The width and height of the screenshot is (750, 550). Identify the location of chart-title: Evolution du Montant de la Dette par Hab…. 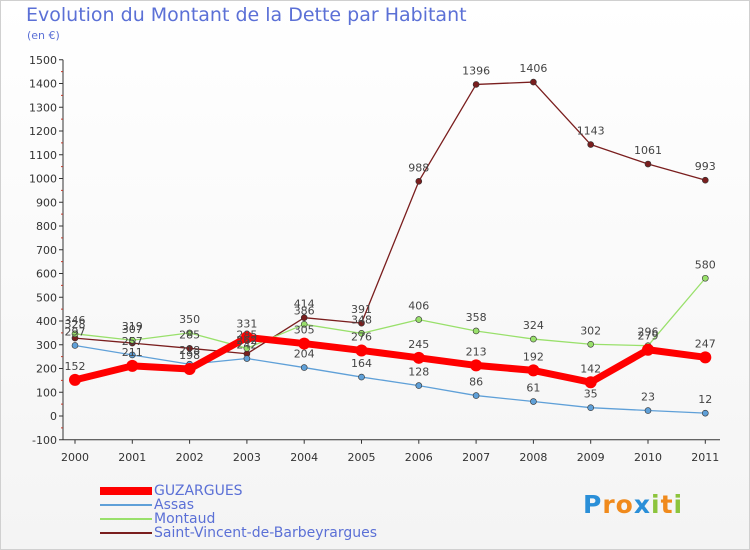
(246, 15).